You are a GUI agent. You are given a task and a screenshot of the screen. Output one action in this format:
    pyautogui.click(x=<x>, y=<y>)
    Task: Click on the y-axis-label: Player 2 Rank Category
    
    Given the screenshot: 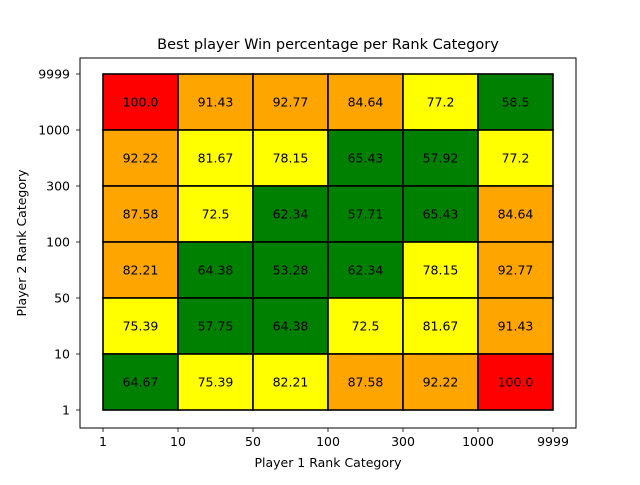 What is the action you would take?
    pyautogui.click(x=21, y=243)
    